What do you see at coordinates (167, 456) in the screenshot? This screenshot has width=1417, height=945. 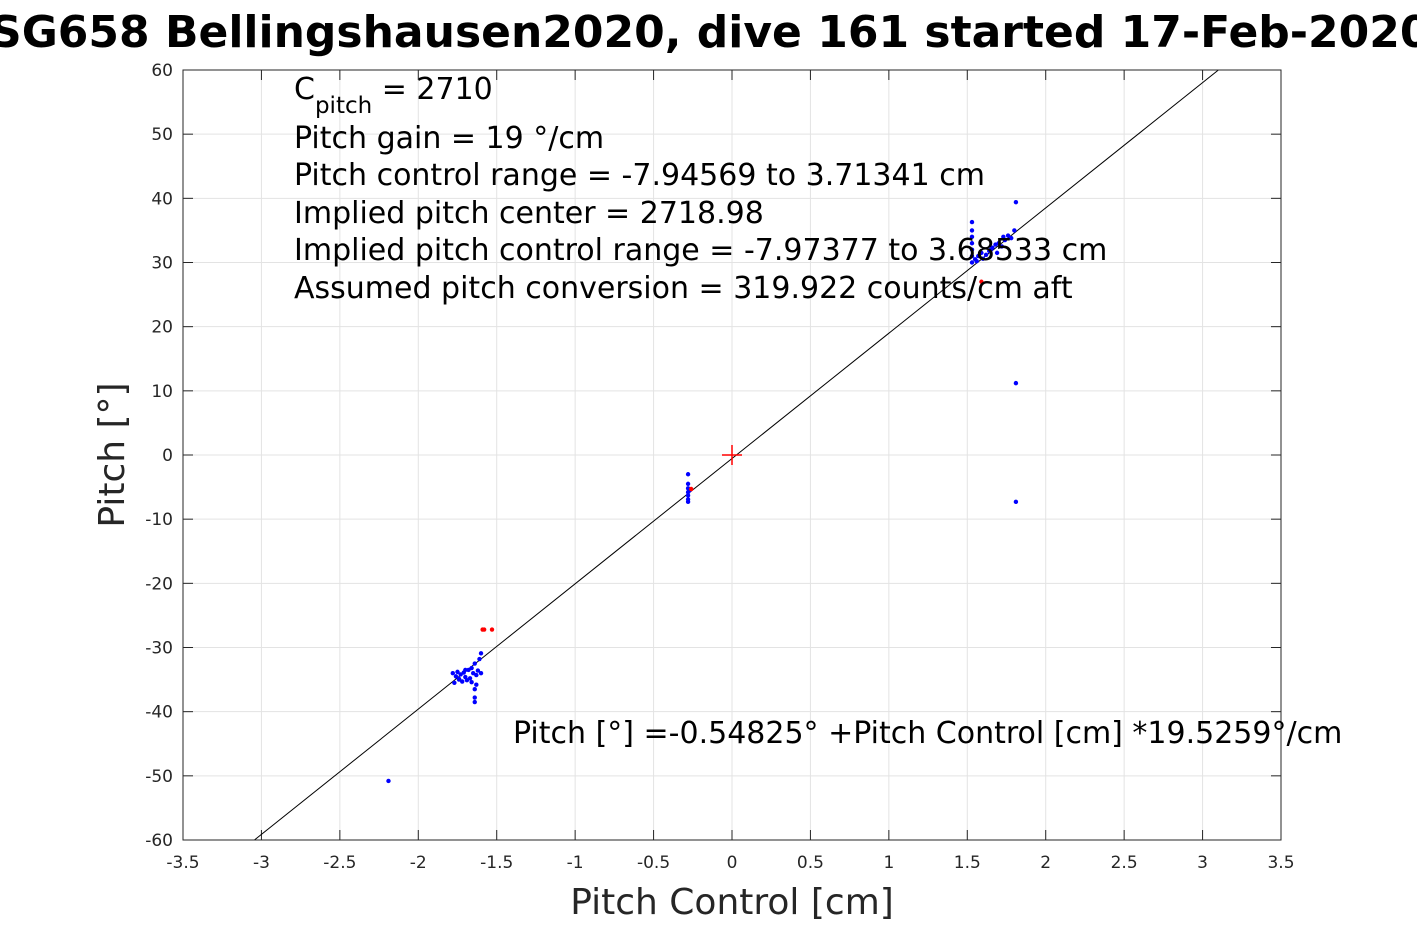 I see `y-tick-label: 0` at bounding box center [167, 456].